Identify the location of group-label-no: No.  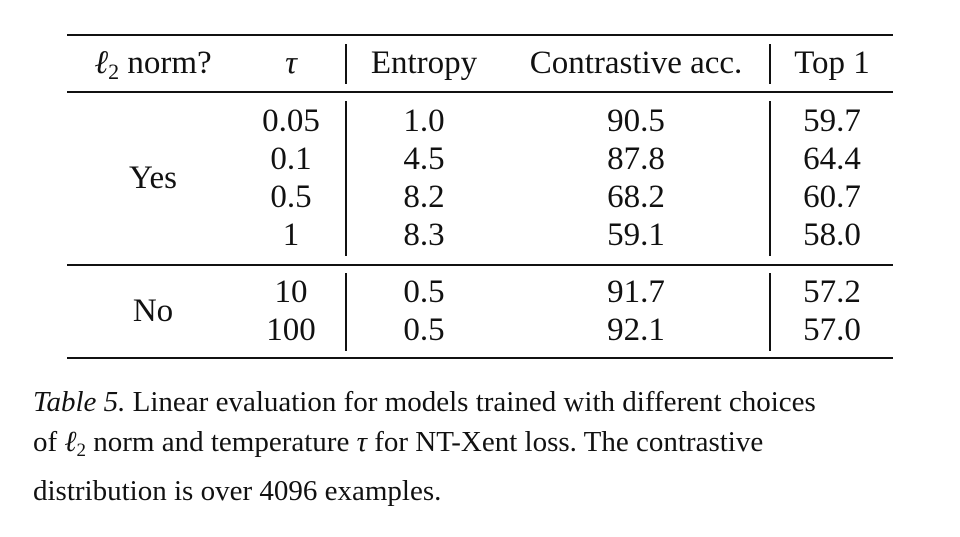
(153, 311).